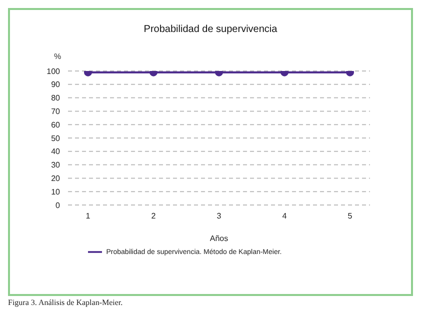  I want to click on x-tick-label: 4, so click(285, 216).